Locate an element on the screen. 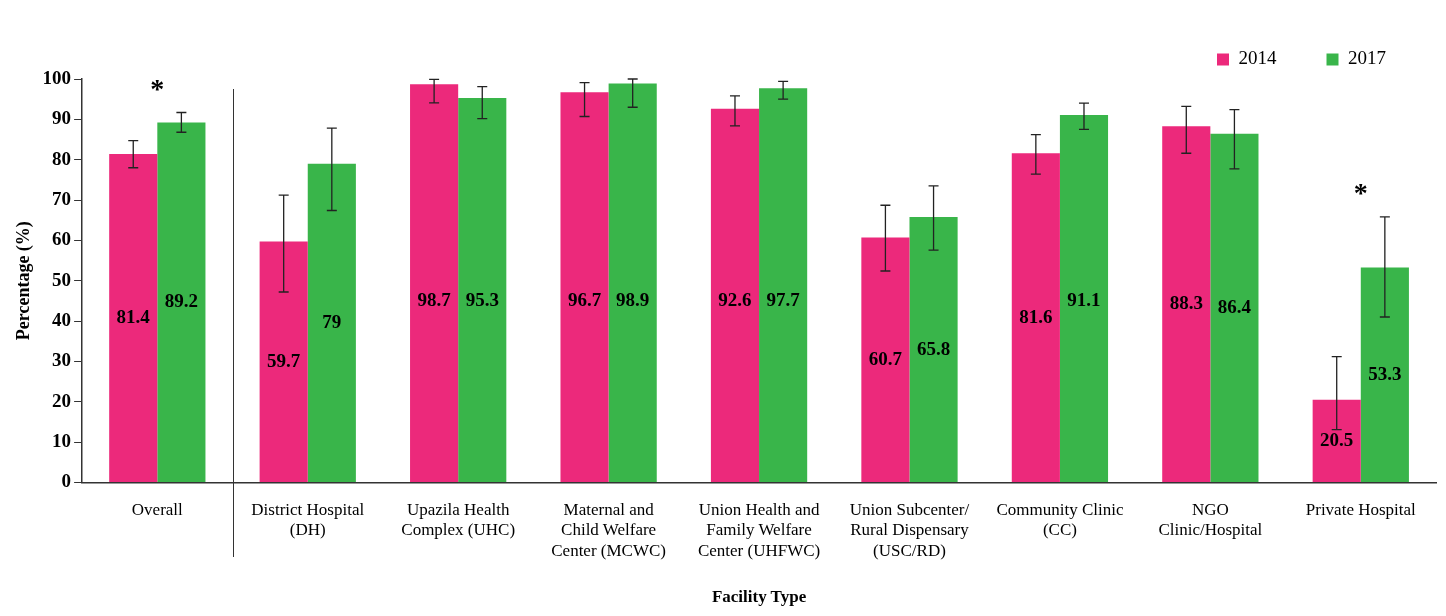 The image size is (1446, 616). y-tick-label: 10 is located at coordinates (62, 440).